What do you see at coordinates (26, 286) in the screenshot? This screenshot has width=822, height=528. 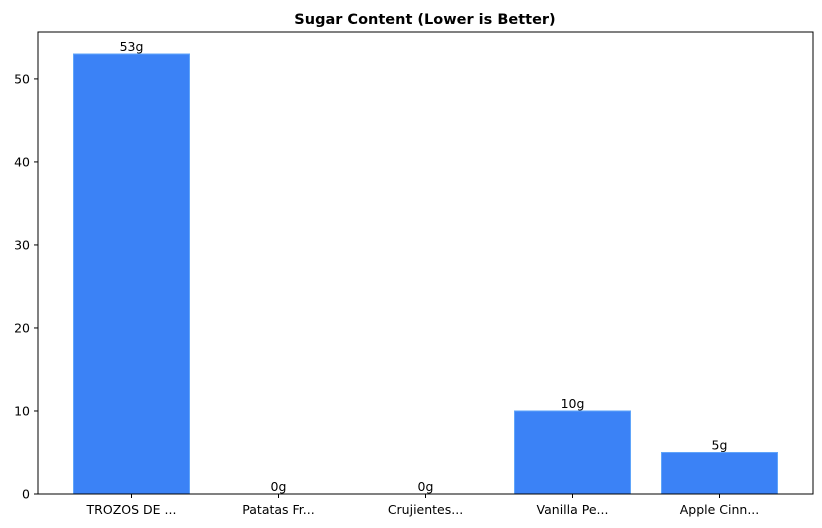 I see `y-axis: 0 10 20 30 40 50` at bounding box center [26, 286].